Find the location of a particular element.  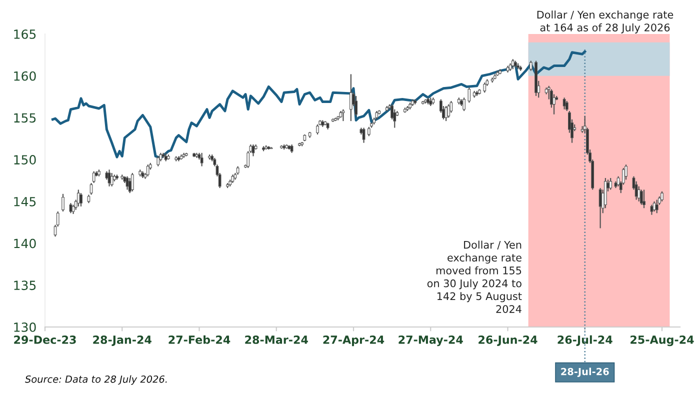

y-tick-label: 155 is located at coordinates (25, 118).